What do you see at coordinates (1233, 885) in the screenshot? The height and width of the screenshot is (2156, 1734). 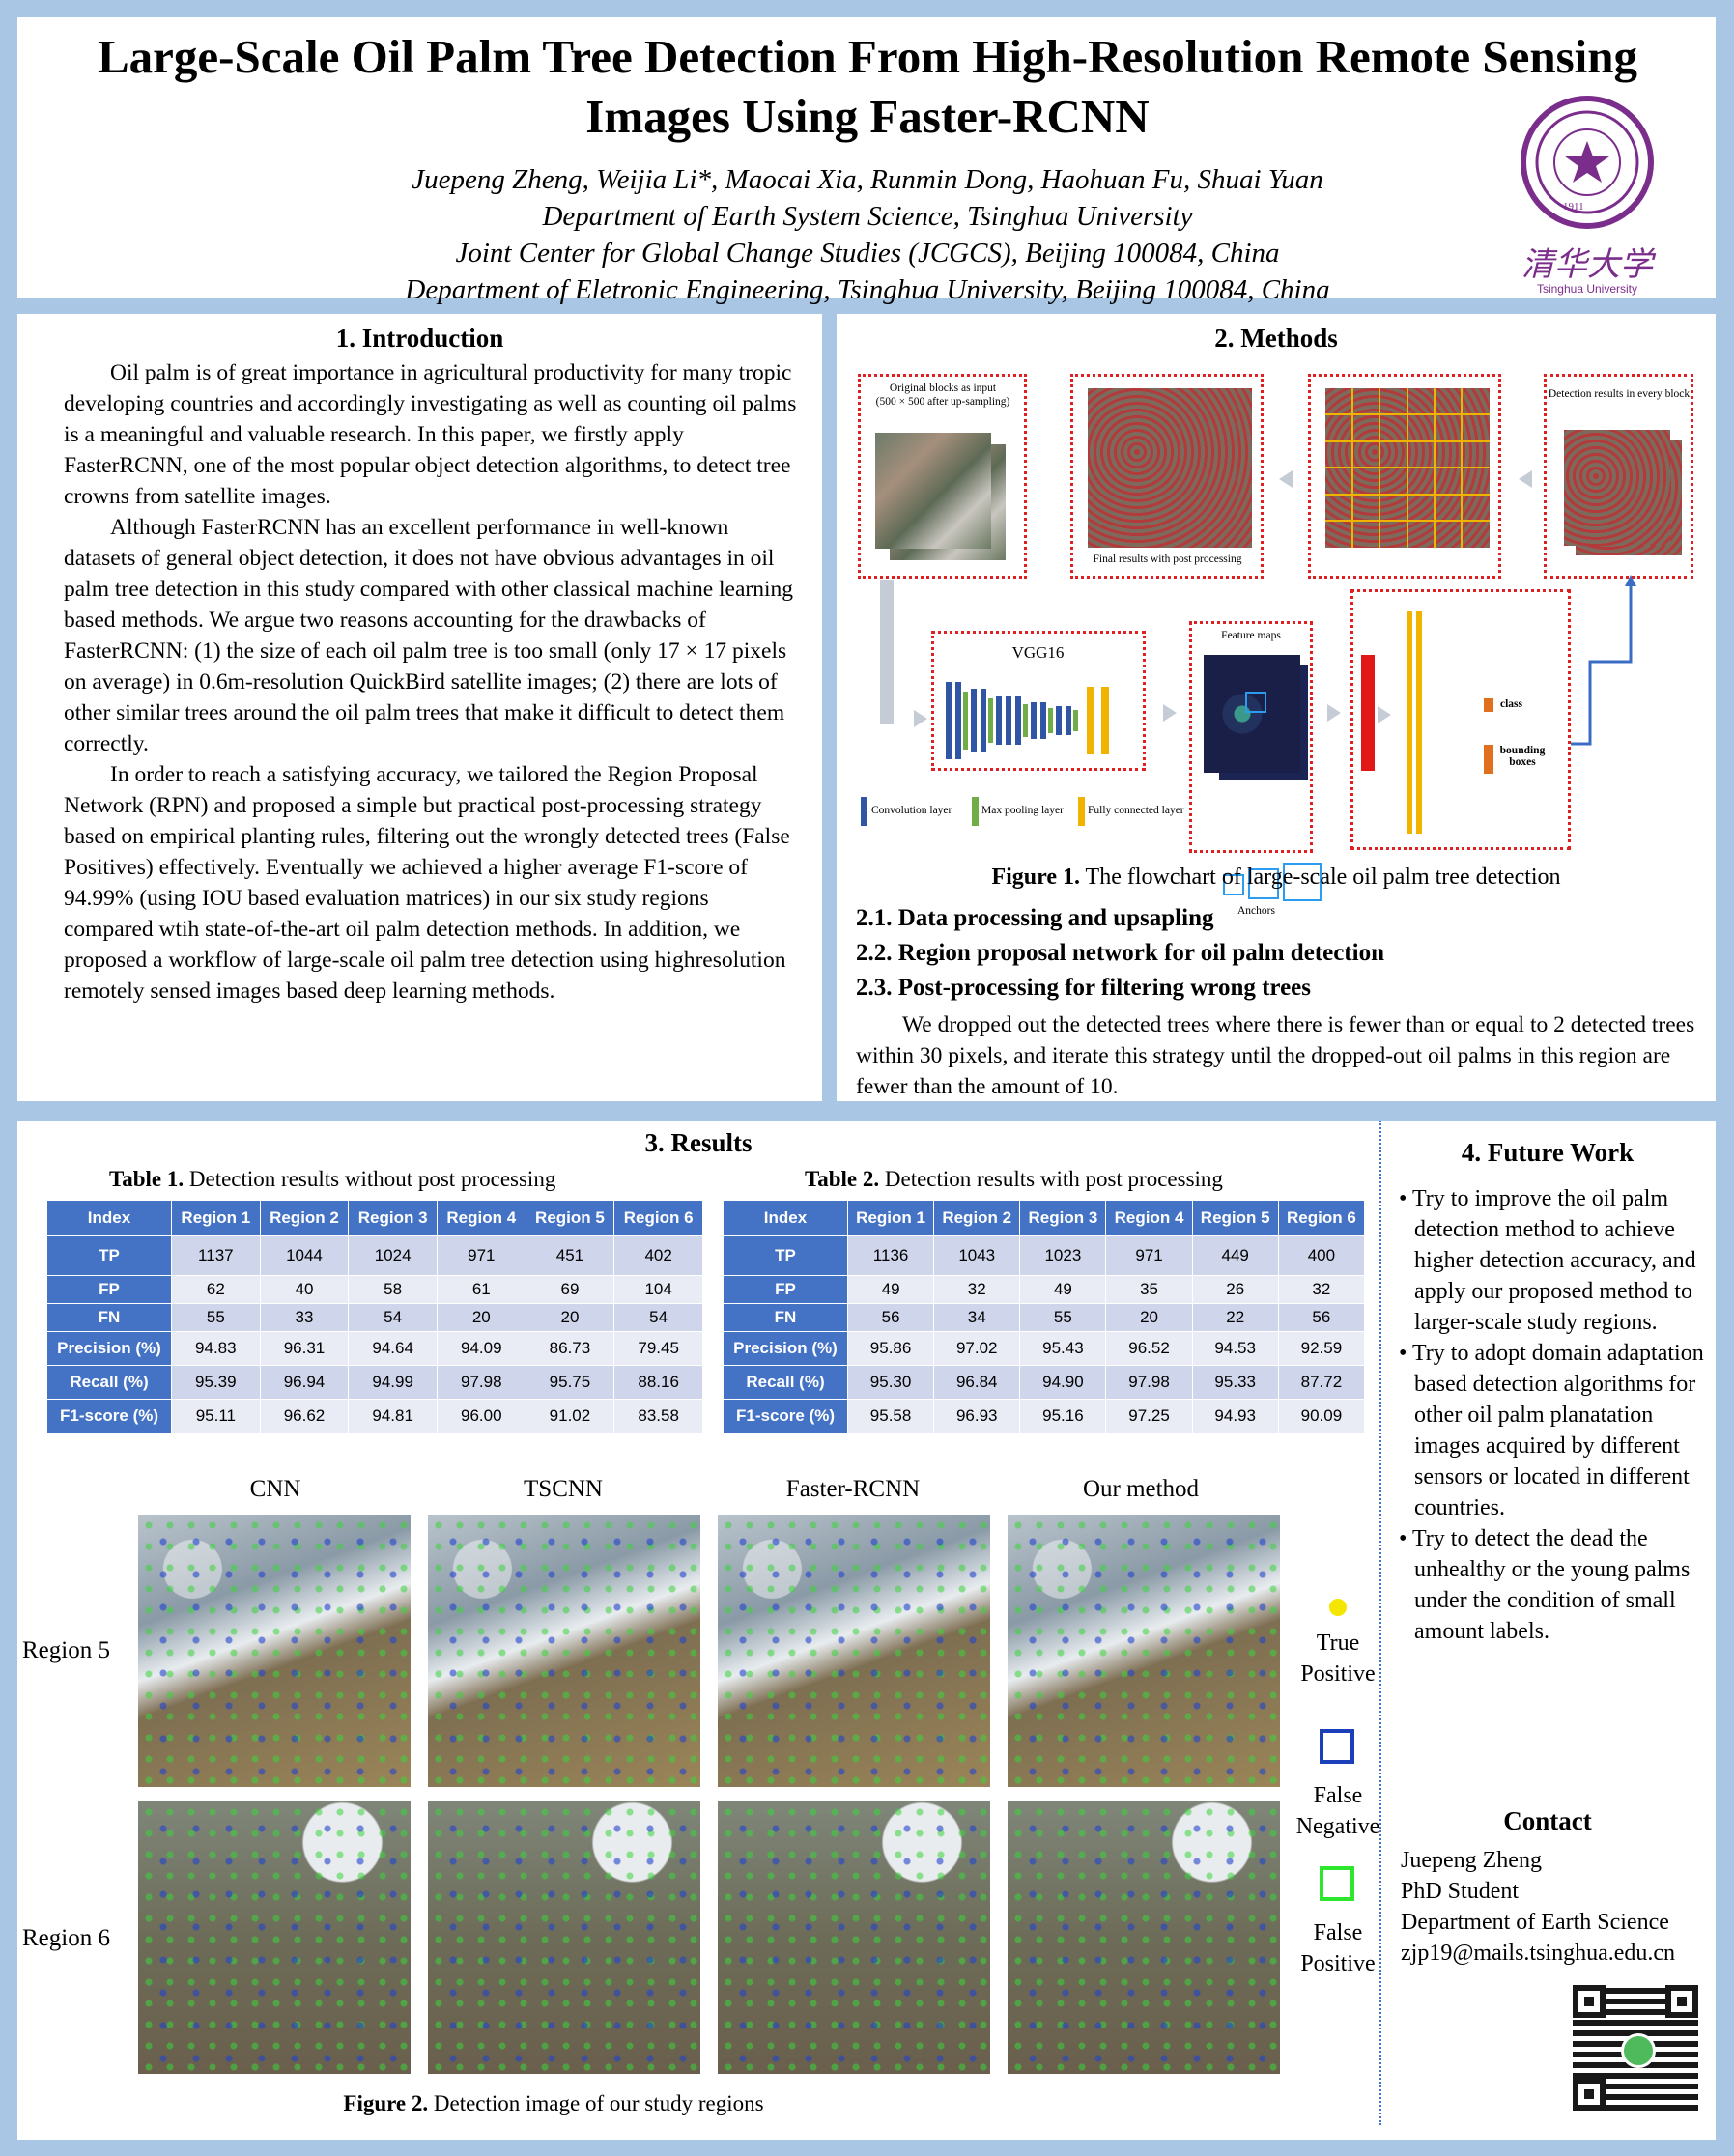 I see `anchor-small` at bounding box center [1233, 885].